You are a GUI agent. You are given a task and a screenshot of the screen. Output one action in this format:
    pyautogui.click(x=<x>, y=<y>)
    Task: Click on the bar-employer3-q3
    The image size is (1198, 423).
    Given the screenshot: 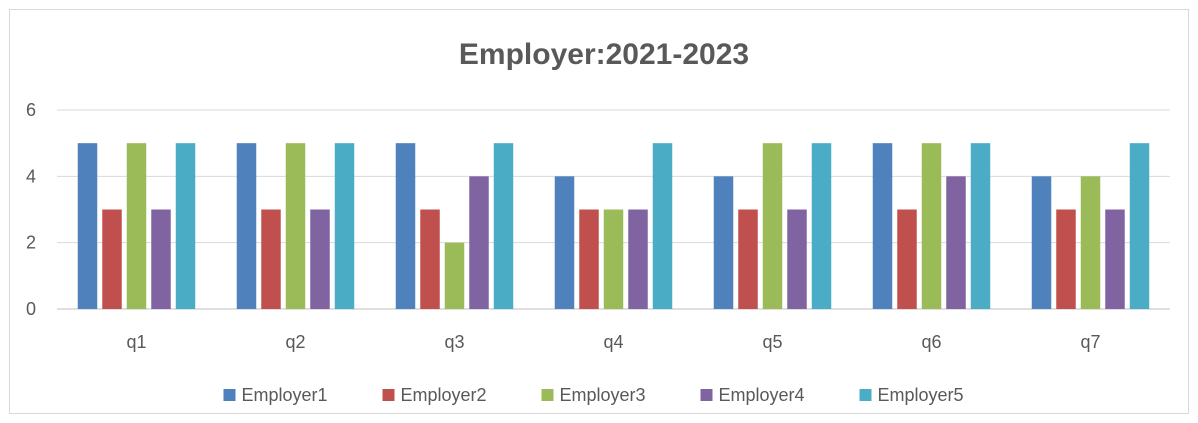 What is the action you would take?
    pyautogui.click(x=454, y=275)
    